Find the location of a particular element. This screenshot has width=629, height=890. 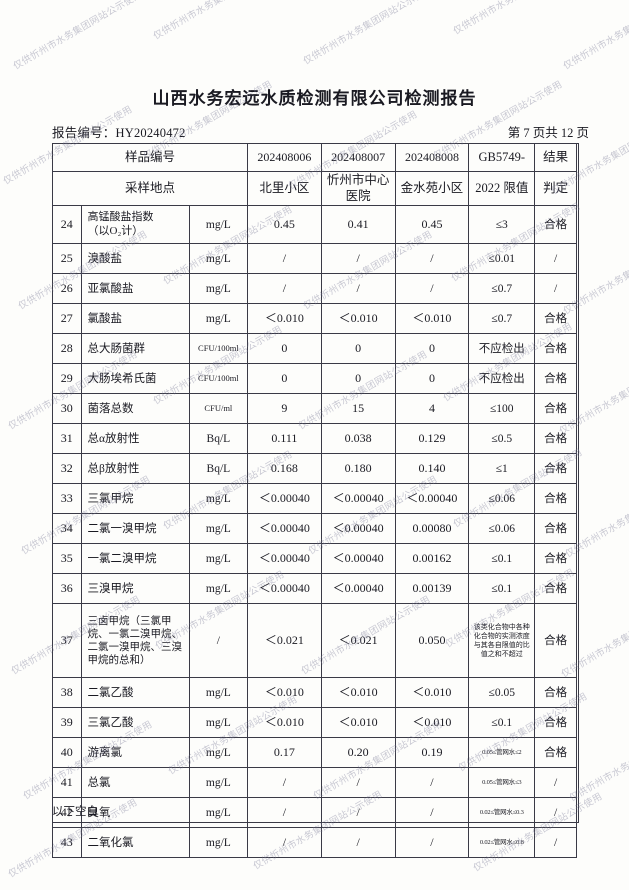

row-value-sample3: 0.140 is located at coordinates (432, 469).